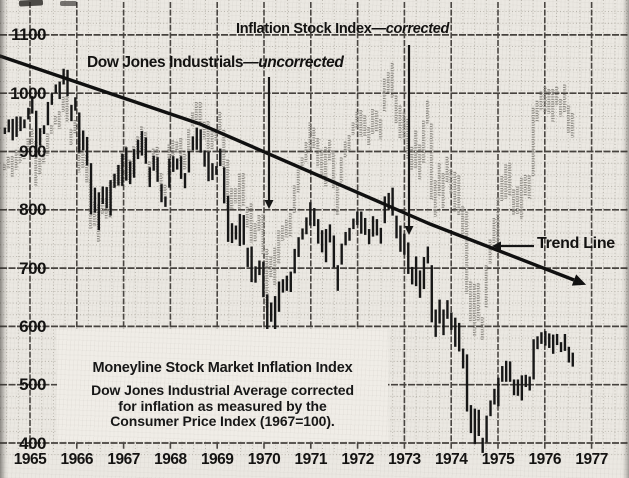 The height and width of the screenshot is (478, 629). What do you see at coordinates (123, 459) in the screenshot?
I see `x-tick-label: 1967` at bounding box center [123, 459].